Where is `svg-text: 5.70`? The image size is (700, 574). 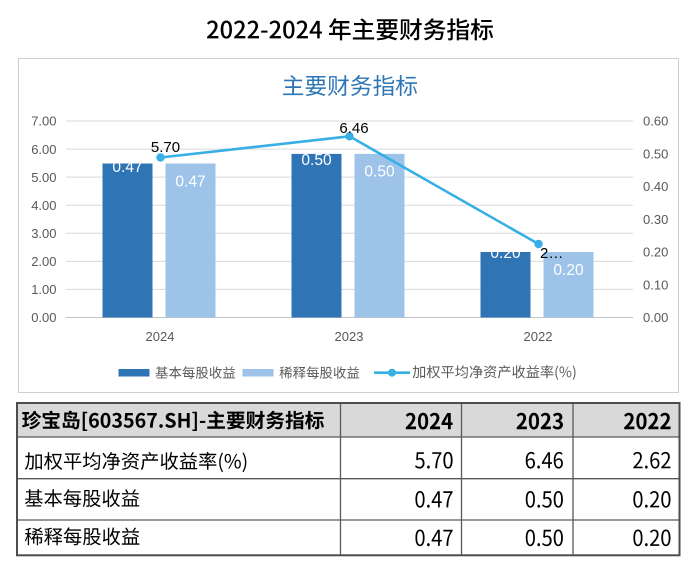
svg-text: 5.70 is located at coordinates (165, 147).